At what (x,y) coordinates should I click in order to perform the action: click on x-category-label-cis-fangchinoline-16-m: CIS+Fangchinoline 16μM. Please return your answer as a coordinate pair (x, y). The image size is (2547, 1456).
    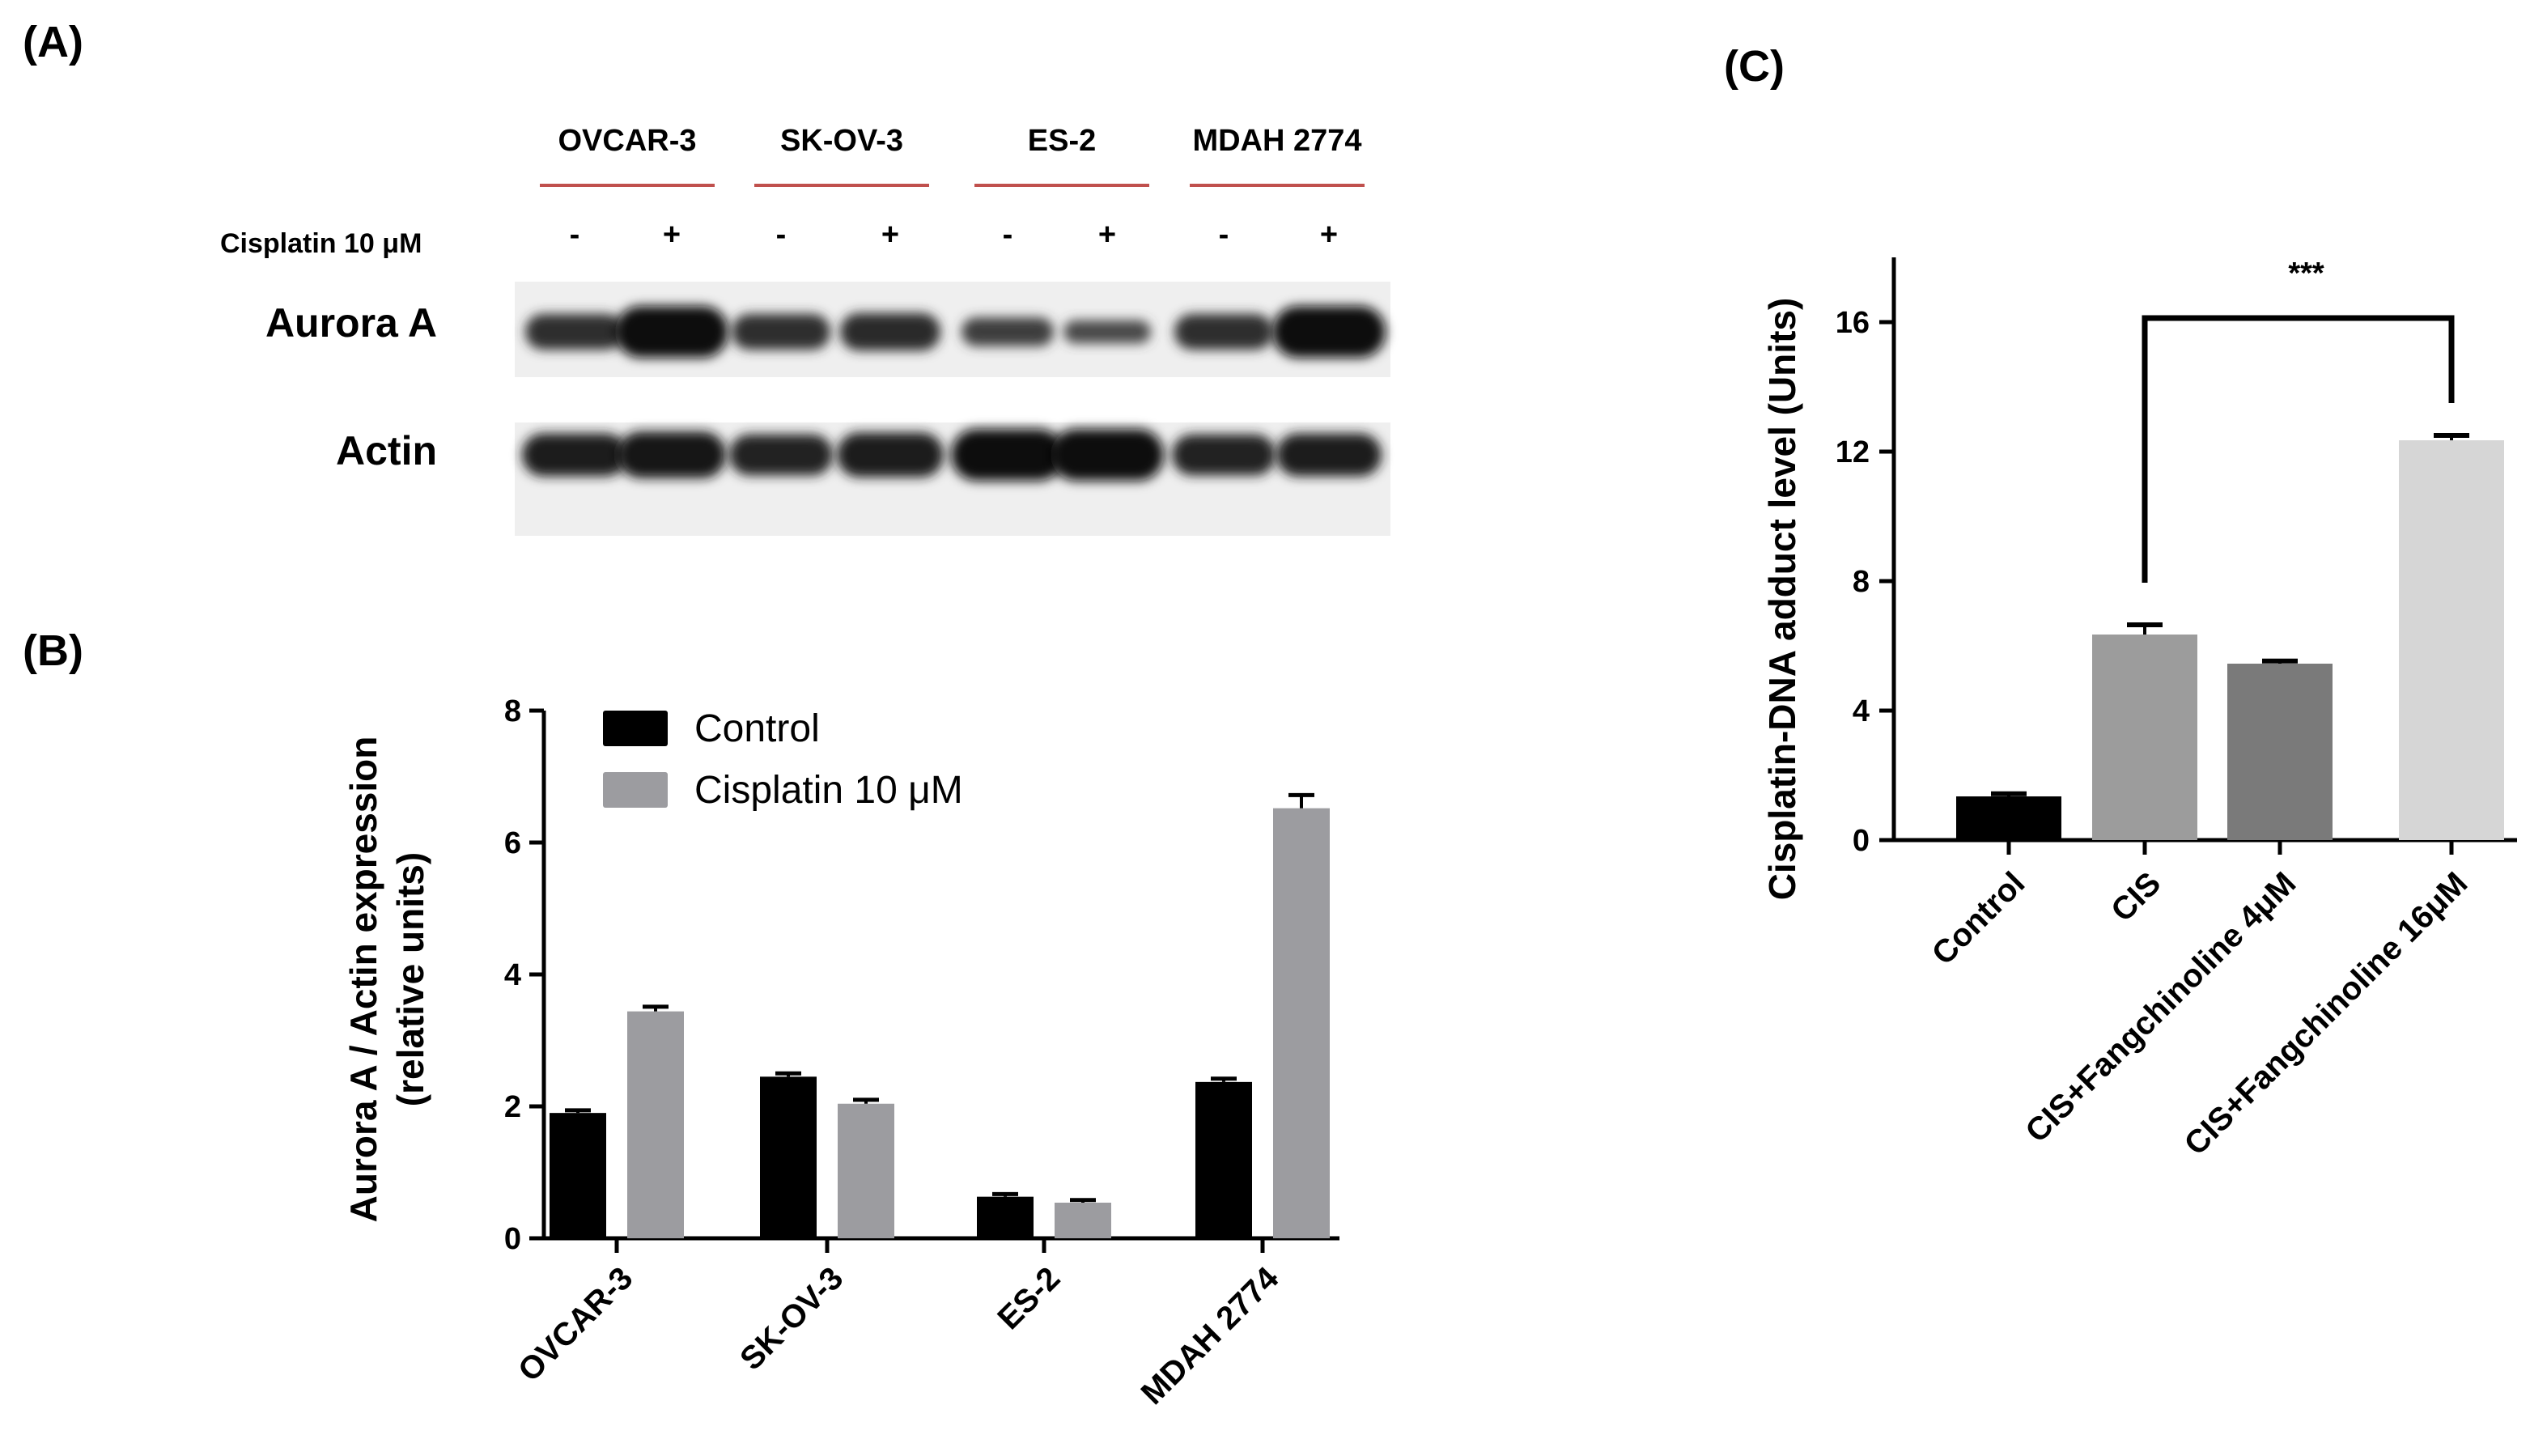
    Looking at the image, I should click on (2326, 1014).